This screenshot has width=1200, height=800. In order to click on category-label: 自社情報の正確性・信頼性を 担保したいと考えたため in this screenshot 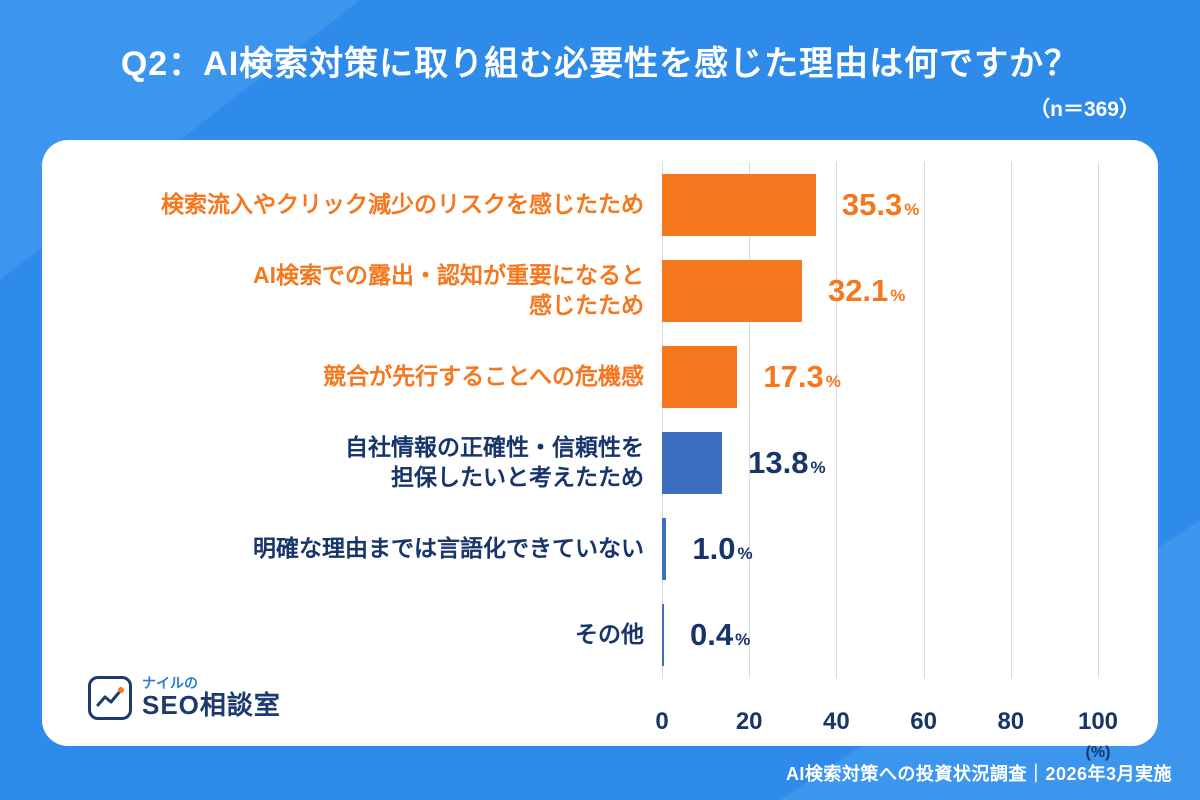, I will do `click(494, 462)`.